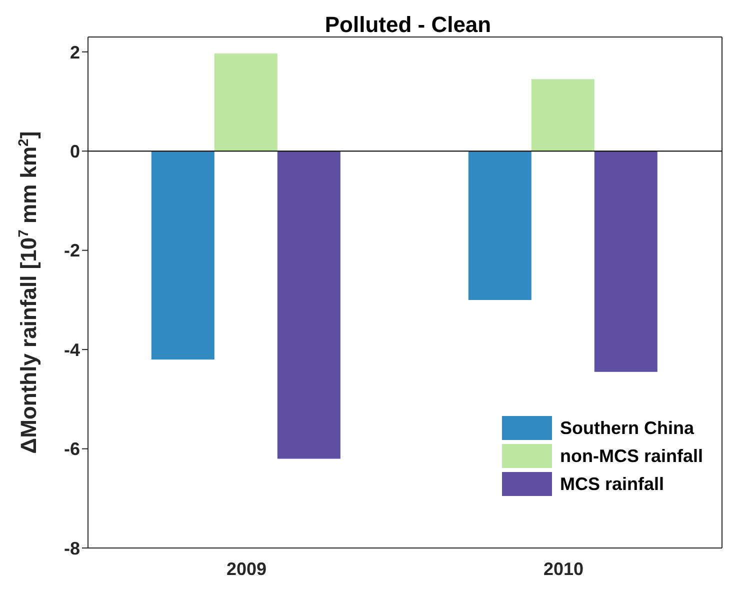 The width and height of the screenshot is (731, 601). Describe the element at coordinates (72, 350) in the screenshot. I see `y-tick-label: -4` at that location.